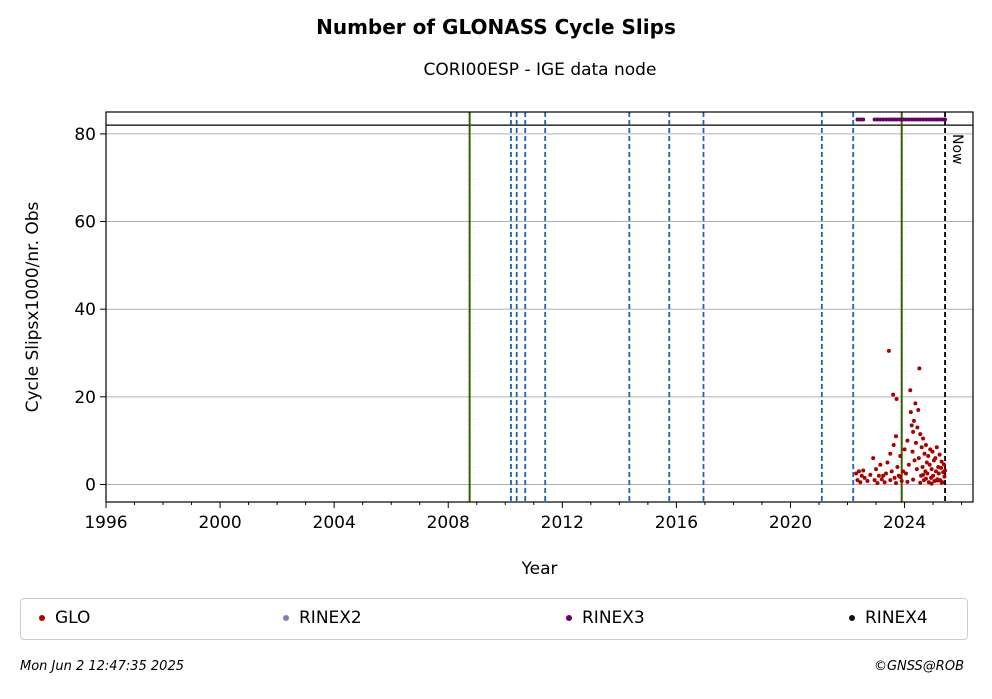 The image size is (992, 699). Describe the element at coordinates (539, 569) in the screenshot. I see `x-axis-label: Year` at that location.